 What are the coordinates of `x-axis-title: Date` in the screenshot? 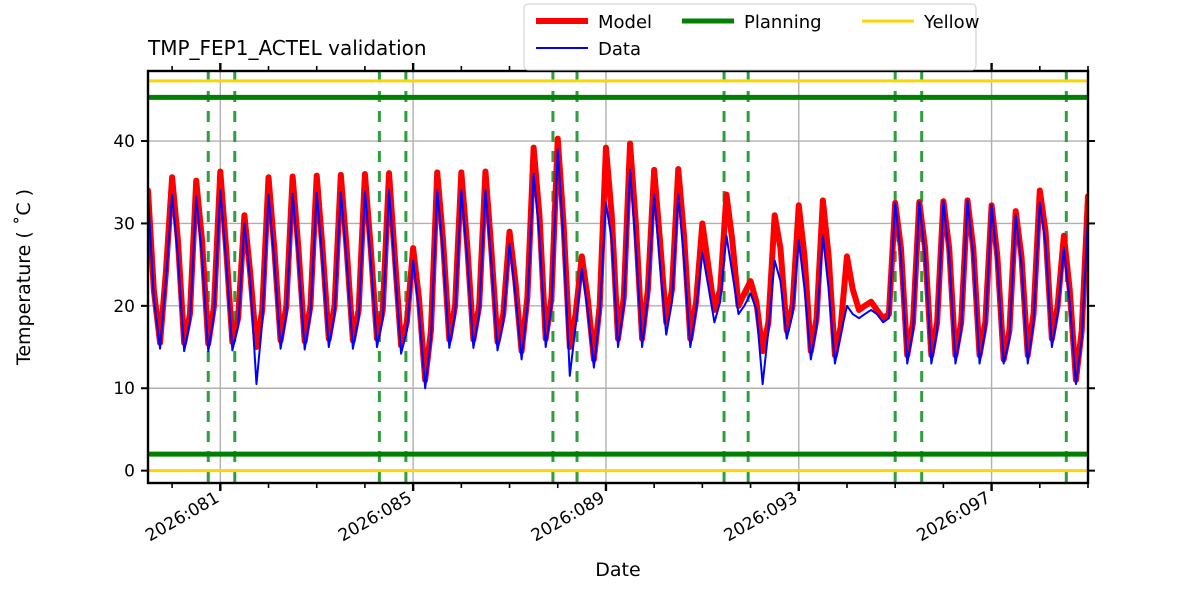 It's located at (617, 570).